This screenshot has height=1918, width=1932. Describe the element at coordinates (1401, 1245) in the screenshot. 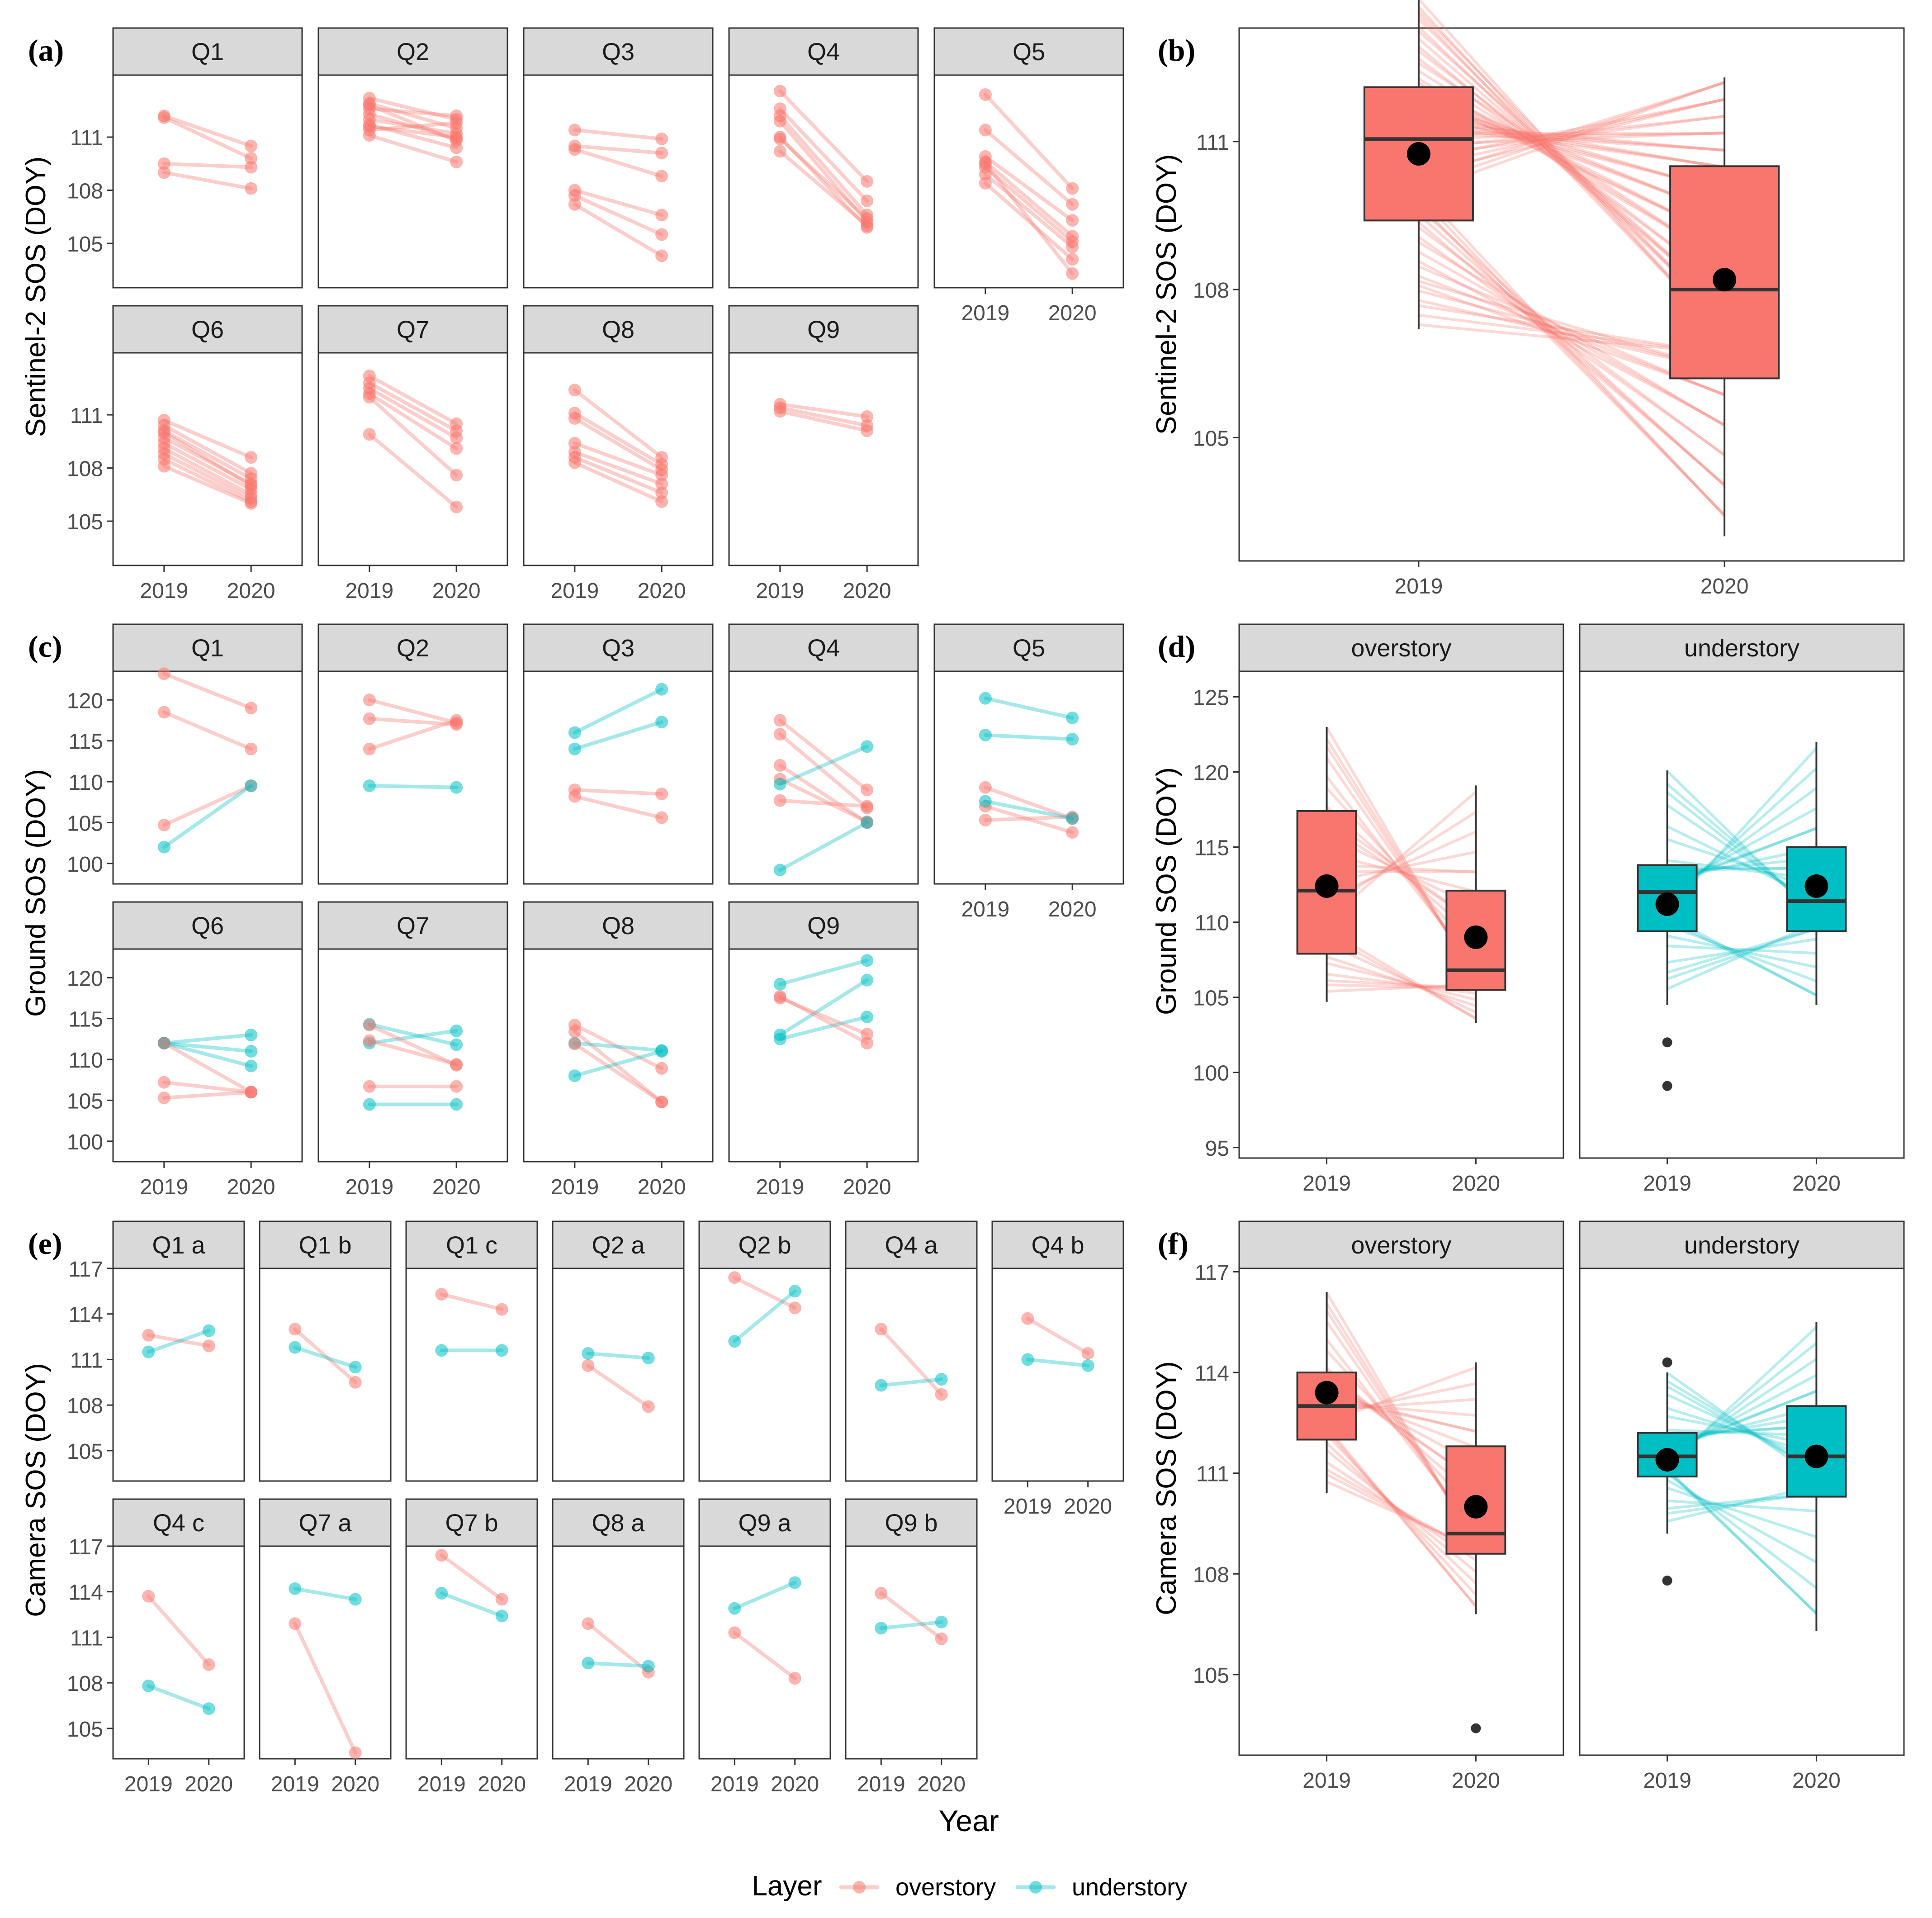

I see `facet-strip-label: overstory` at that location.